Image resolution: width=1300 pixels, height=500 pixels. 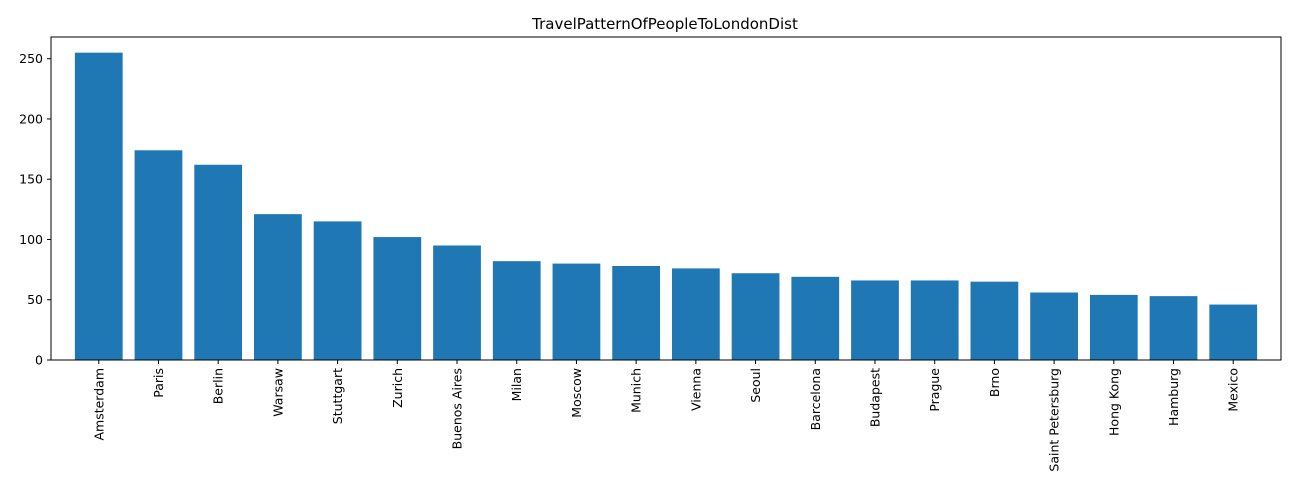 What do you see at coordinates (1233, 332) in the screenshot?
I see `bar-mexico` at bounding box center [1233, 332].